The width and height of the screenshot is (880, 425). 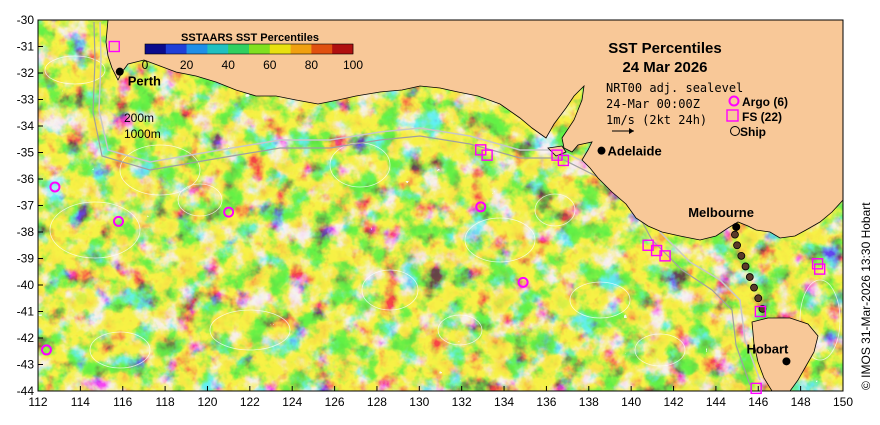 I want to click on fs-legend-icon, so click(x=732, y=115).